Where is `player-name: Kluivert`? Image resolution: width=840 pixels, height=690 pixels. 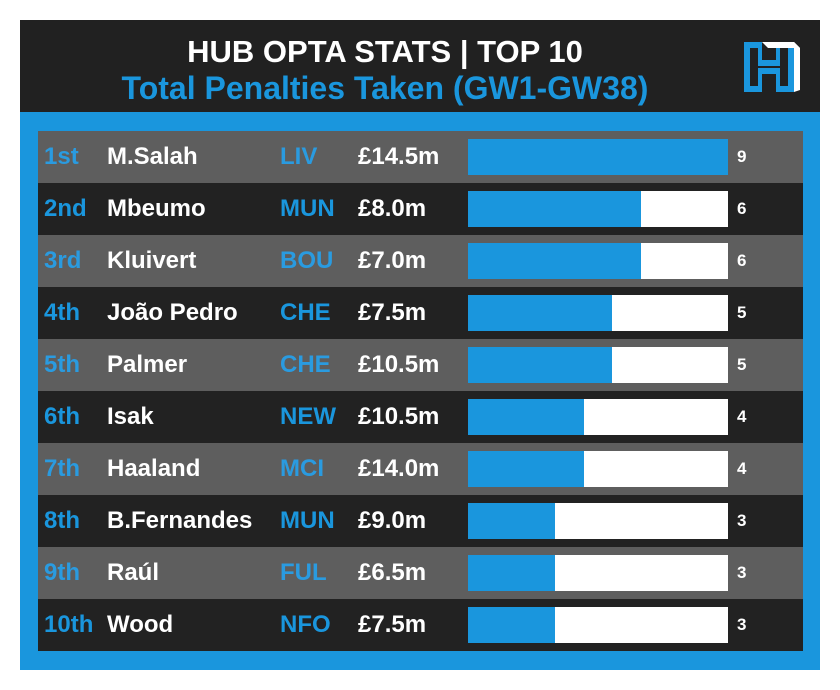 player-name: Kluivert is located at coordinates (152, 260).